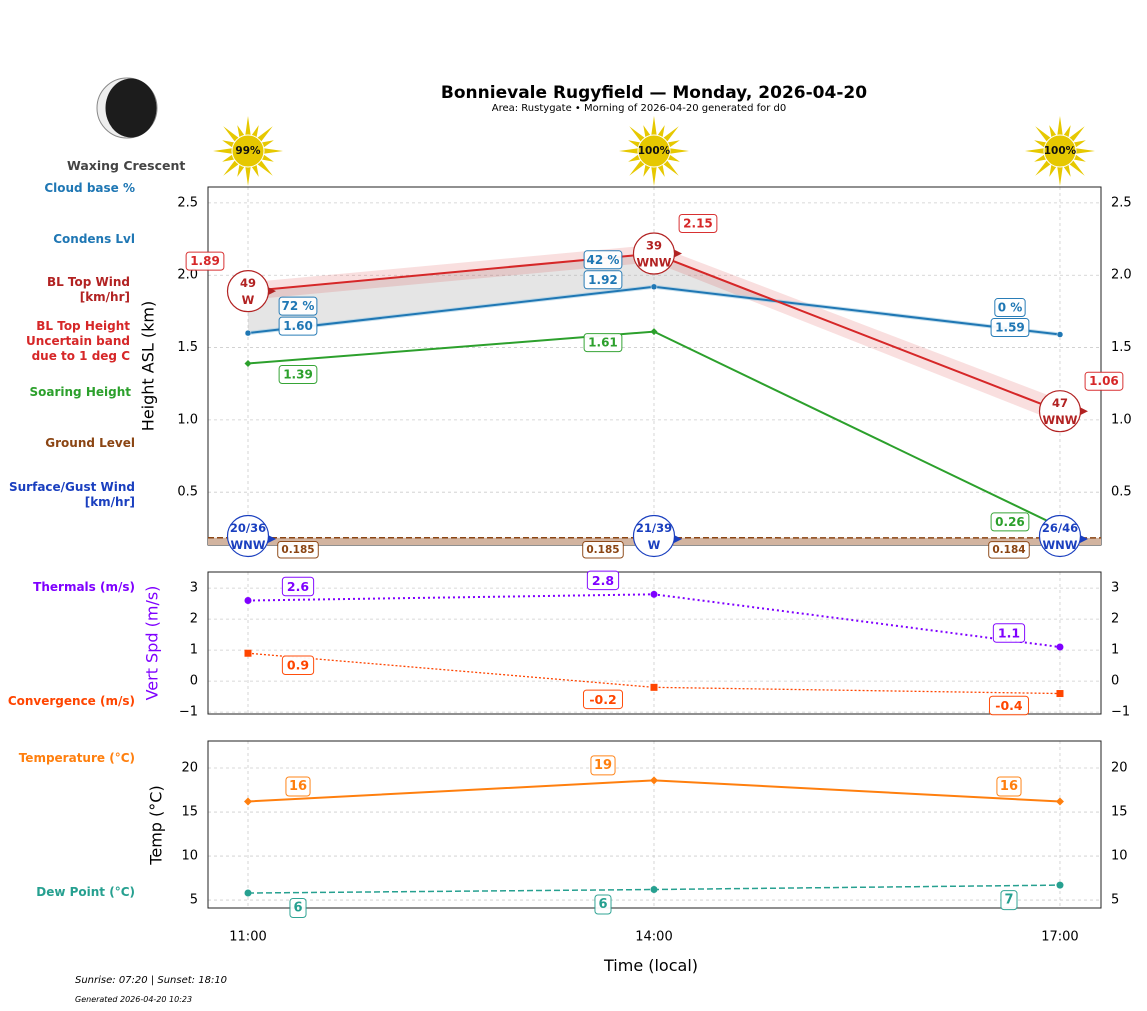  I want to click on ground-level-label: 0.184, so click(1008, 550).